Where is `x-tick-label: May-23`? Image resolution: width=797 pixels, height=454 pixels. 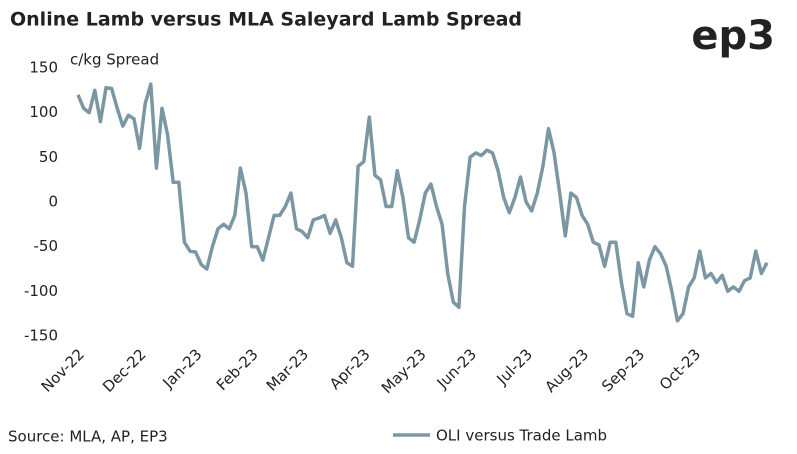 x-tick-label: May-23 is located at coordinates (404, 371).